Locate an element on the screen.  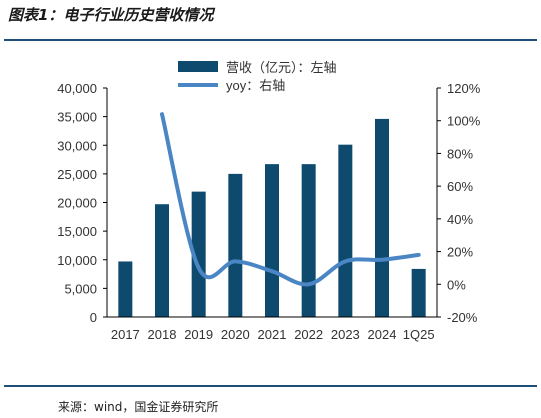
right-tick-label: 20% is located at coordinates (460, 252).